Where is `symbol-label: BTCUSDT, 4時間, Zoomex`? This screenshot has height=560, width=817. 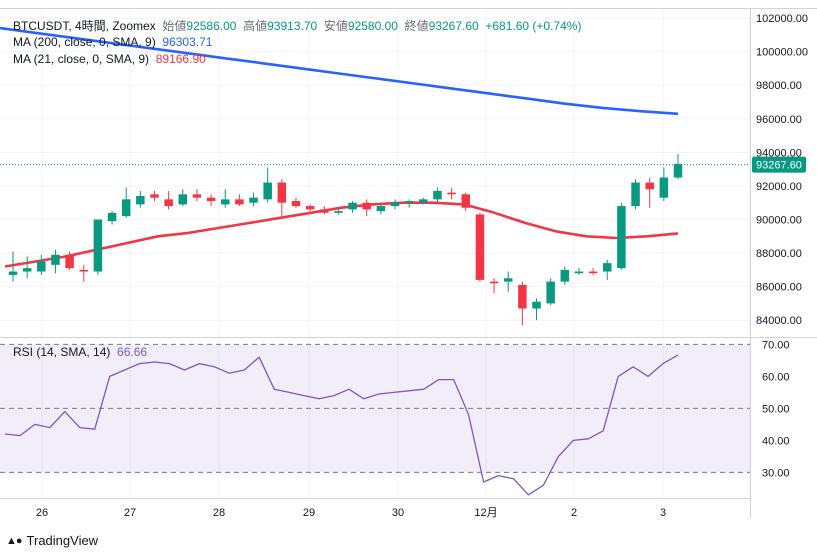
symbol-label: BTCUSDT, 4時間, Zoomex is located at coordinates (84, 26).